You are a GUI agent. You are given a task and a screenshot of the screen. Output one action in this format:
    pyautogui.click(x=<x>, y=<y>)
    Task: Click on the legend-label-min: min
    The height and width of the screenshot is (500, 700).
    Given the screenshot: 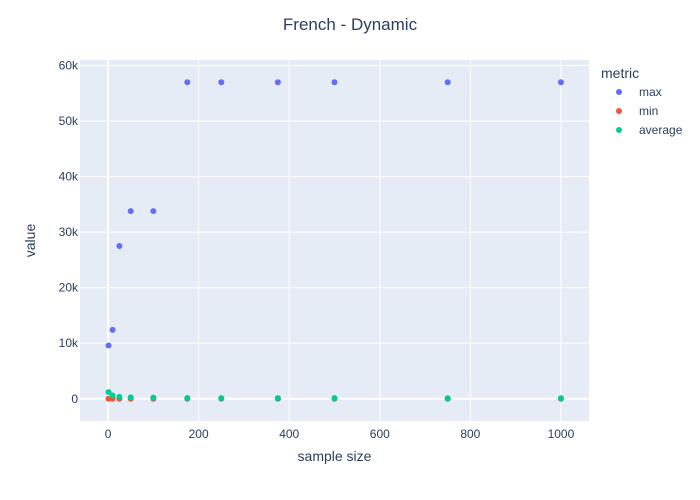 What is the action you would take?
    pyautogui.click(x=648, y=111)
    